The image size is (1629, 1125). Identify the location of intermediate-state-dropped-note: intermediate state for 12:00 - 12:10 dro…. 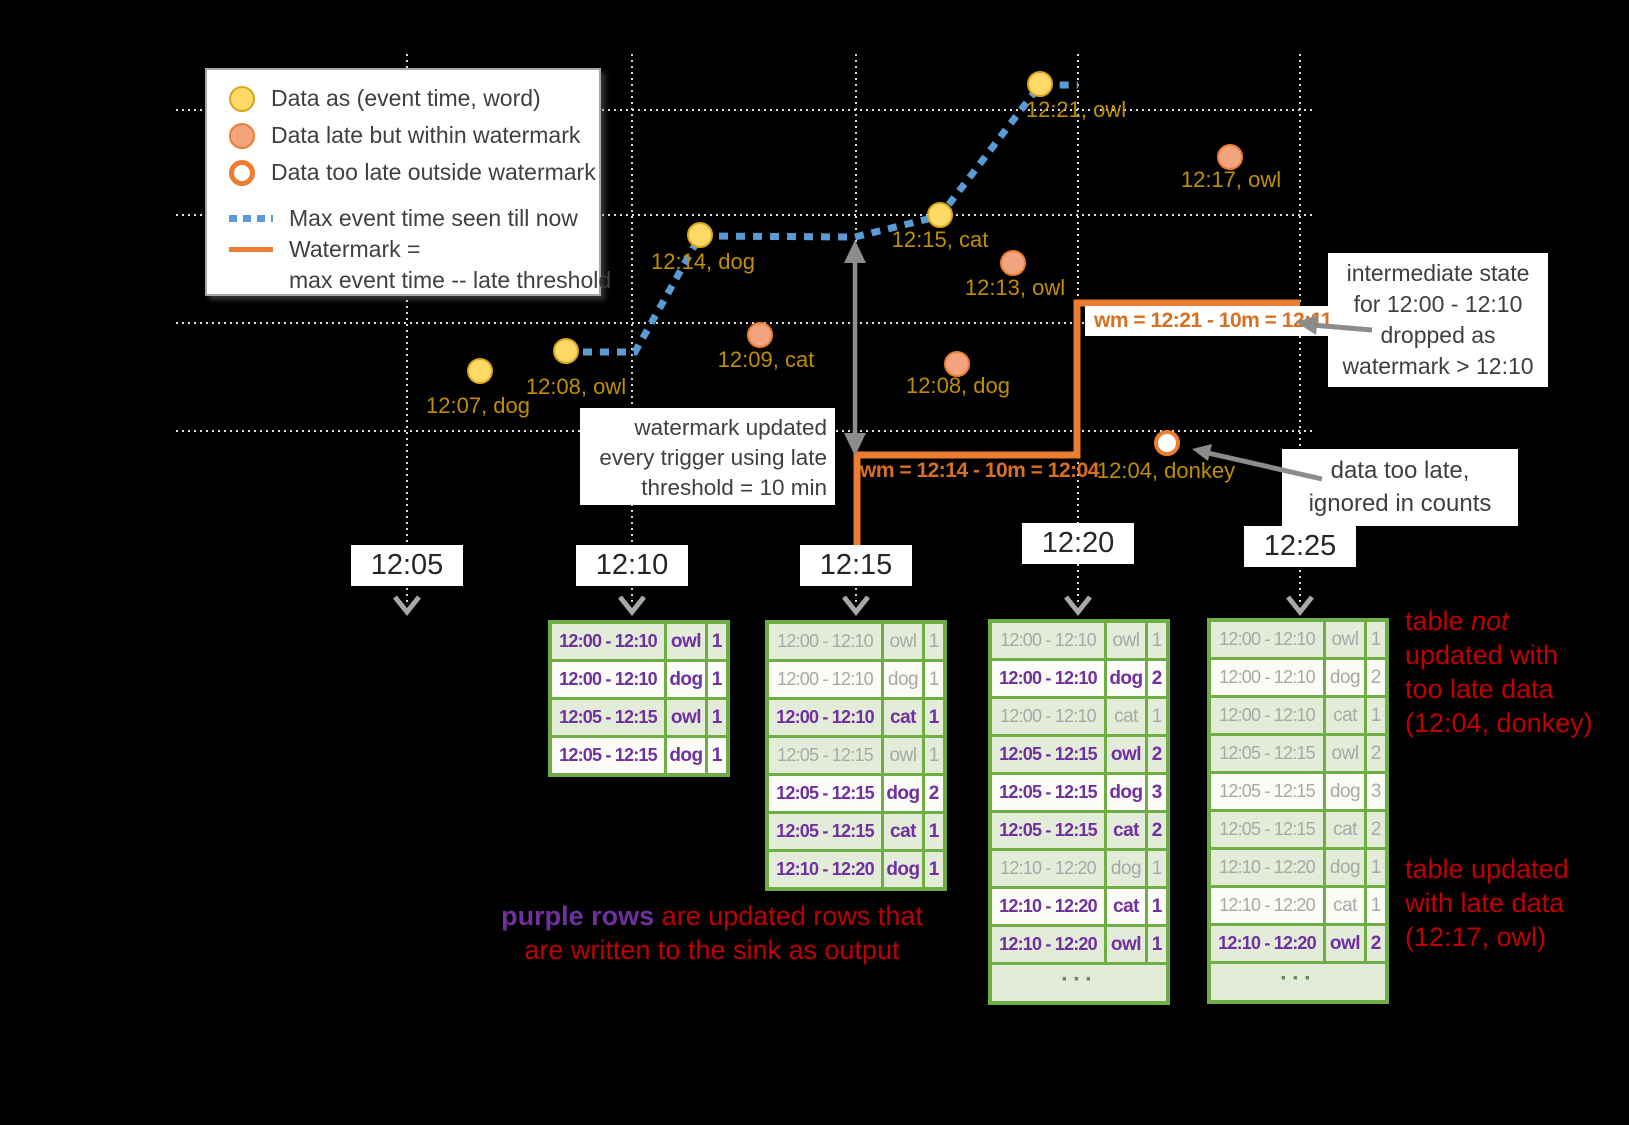
(1438, 320).